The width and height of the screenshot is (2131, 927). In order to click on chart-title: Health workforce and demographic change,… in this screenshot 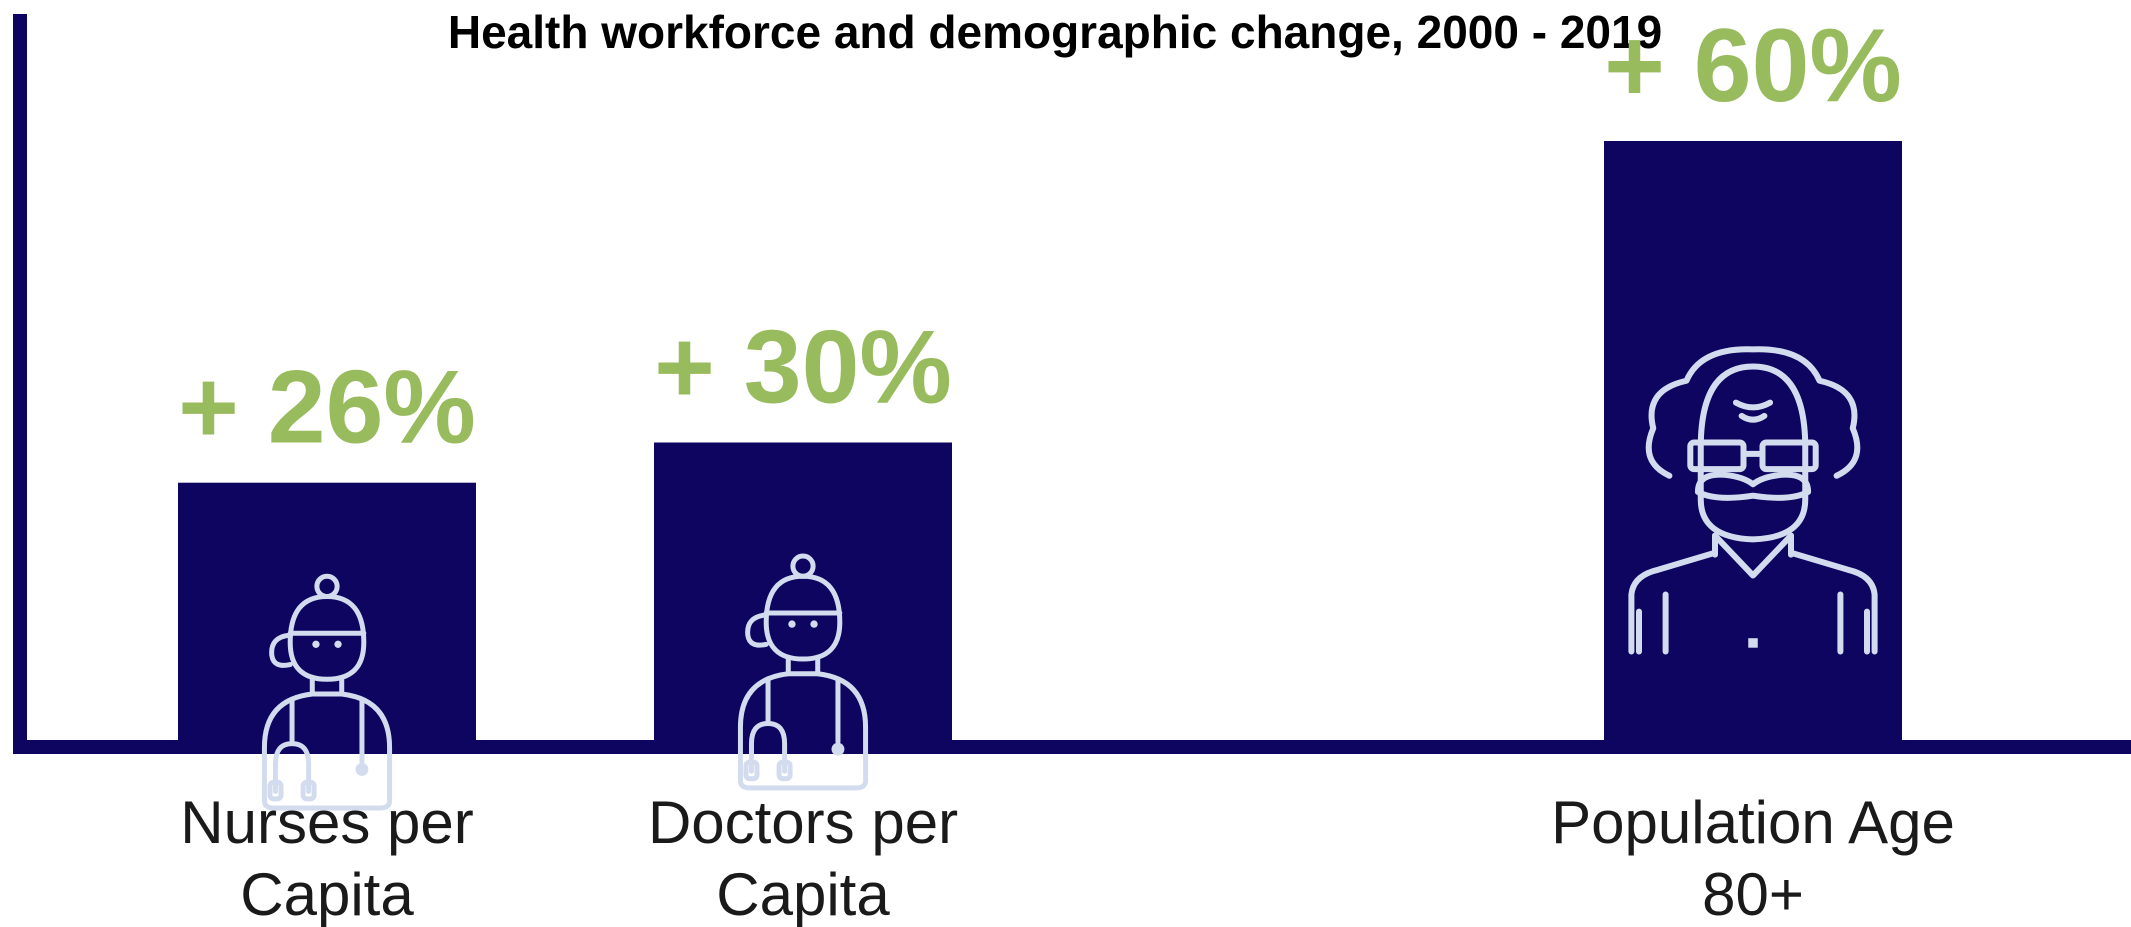, I will do `click(1055, 32)`.